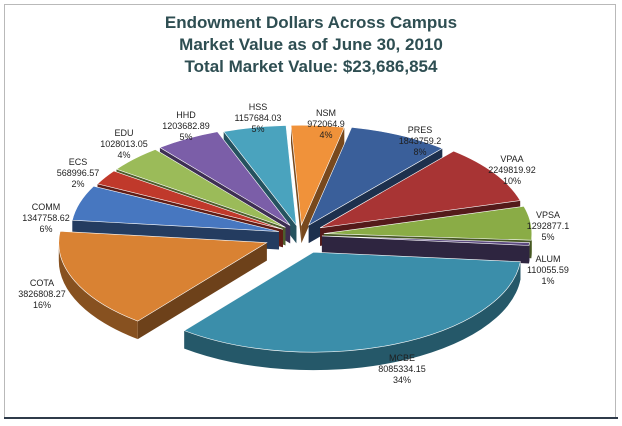 The height and width of the screenshot is (426, 622). I want to click on data-label-hss: HSS 1157684.03 5%, so click(258, 118).